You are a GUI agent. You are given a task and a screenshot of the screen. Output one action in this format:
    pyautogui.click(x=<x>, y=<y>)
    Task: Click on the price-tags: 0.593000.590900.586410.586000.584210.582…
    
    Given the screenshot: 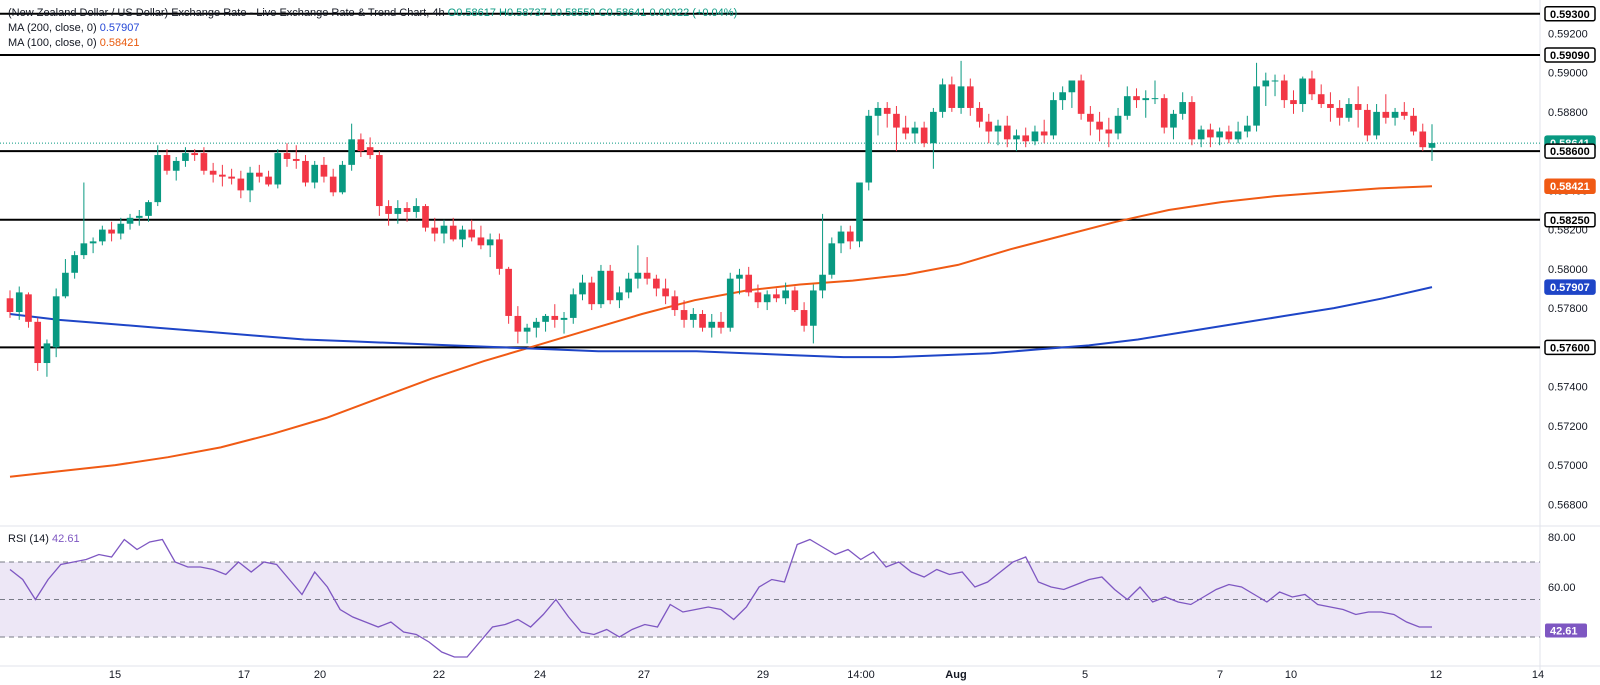 What is the action you would take?
    pyautogui.click(x=1570, y=181)
    